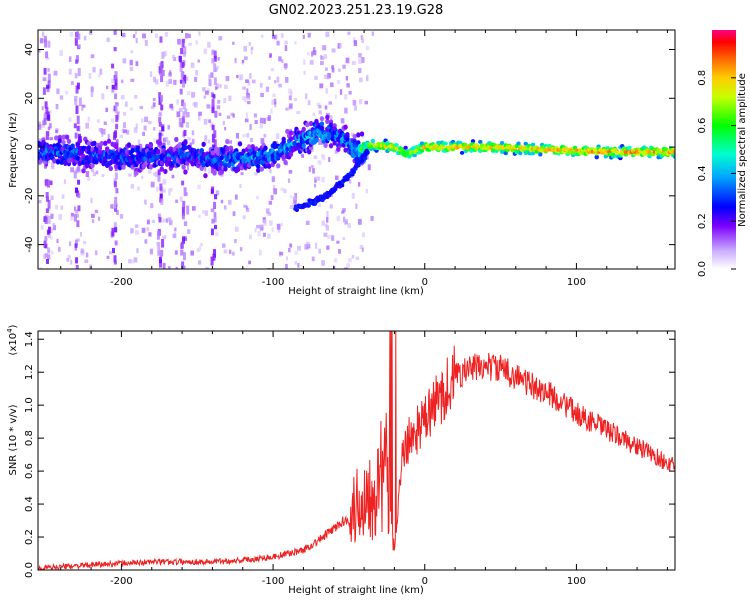 Image resolution: width=750 pixels, height=600 pixels. Describe the element at coordinates (29, 537) in the screenshot. I see `y-tick-label: 0.2` at that location.